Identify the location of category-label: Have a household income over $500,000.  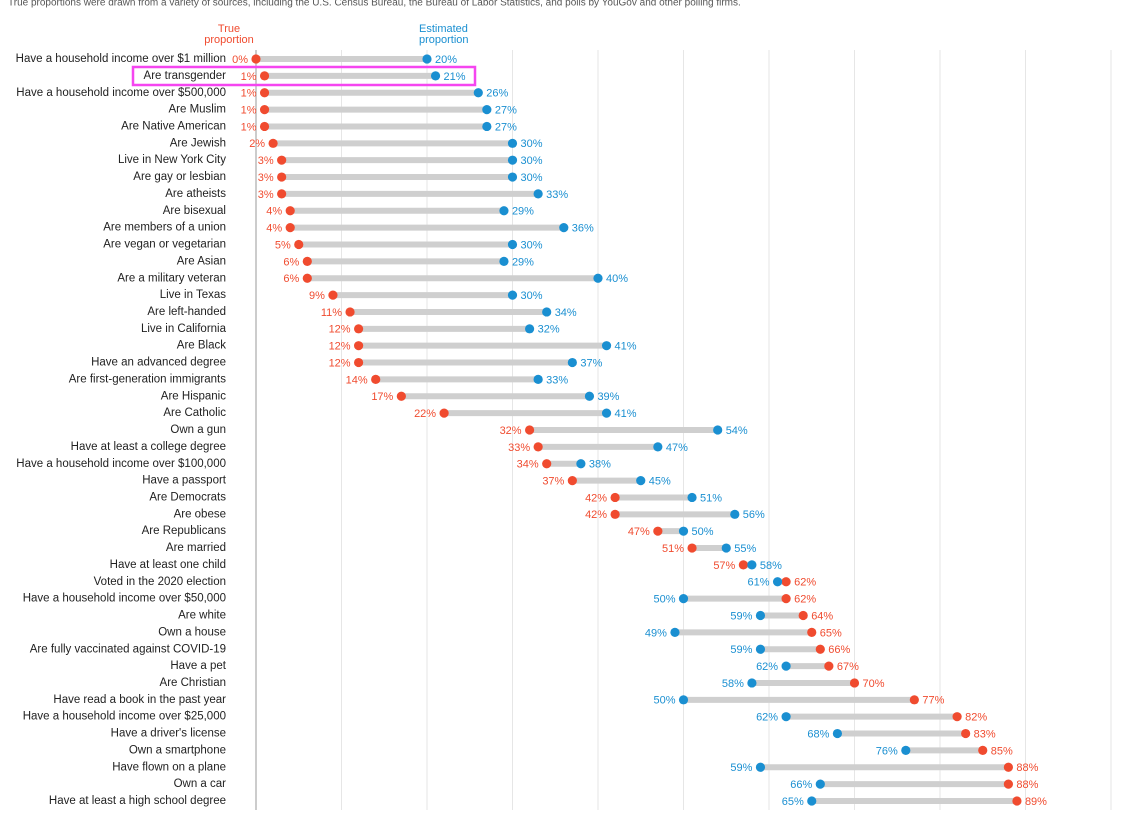
(121, 93).